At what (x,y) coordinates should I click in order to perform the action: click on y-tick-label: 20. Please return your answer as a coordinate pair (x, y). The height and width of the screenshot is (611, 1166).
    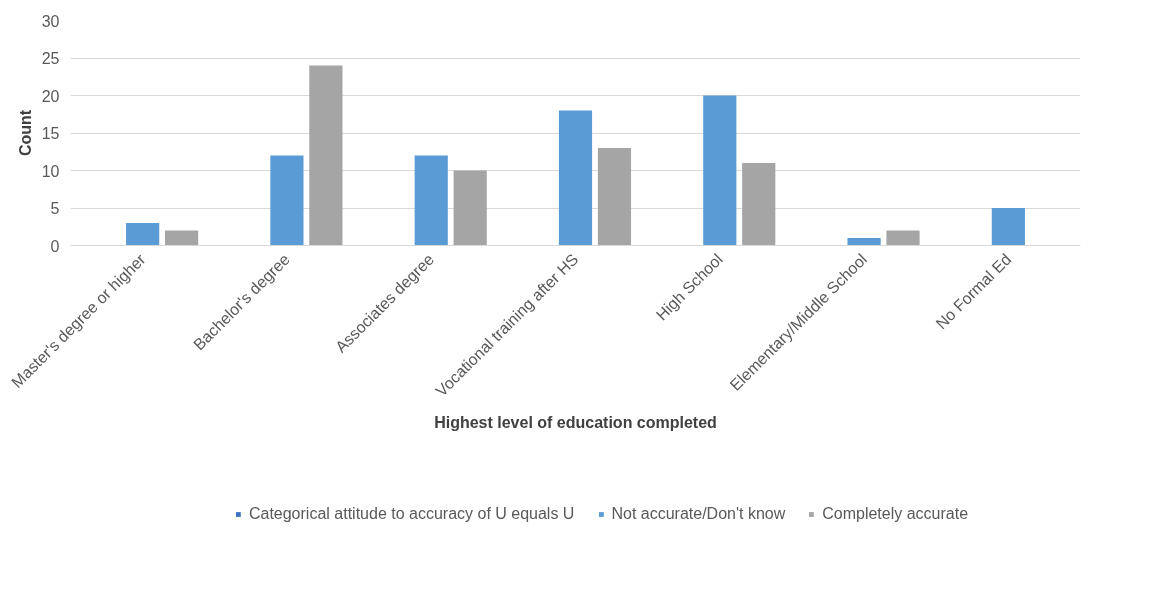
    Looking at the image, I should click on (50, 96).